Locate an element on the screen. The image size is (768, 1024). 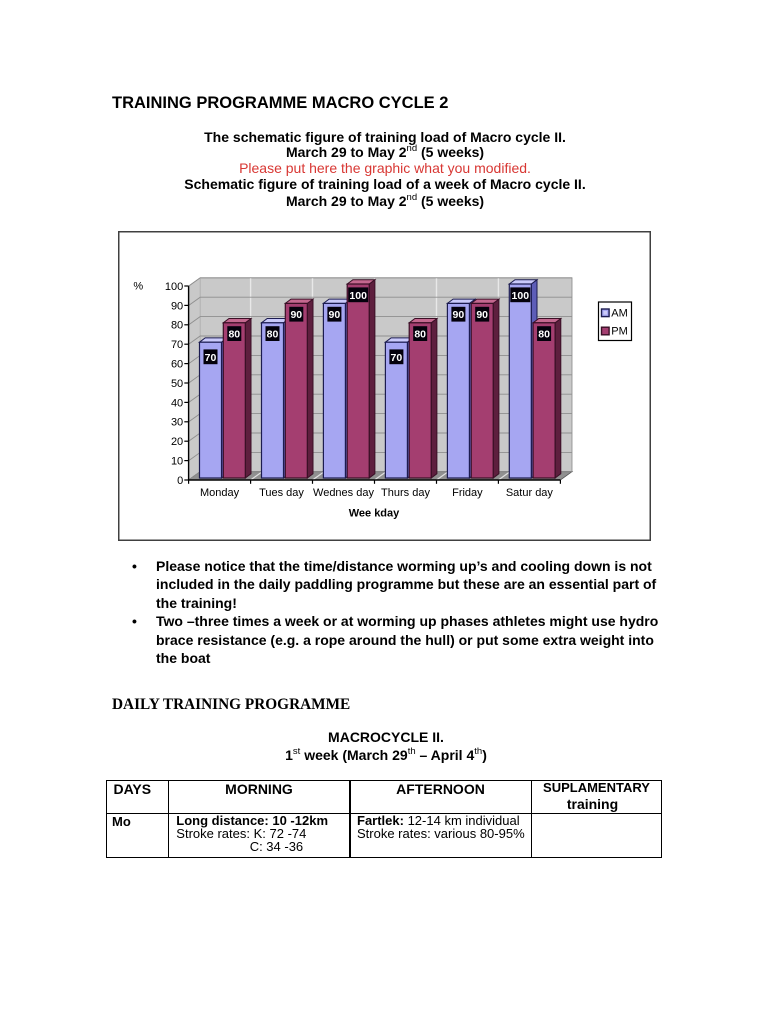
svg-text: Thurs day is located at coordinates (405, 493).